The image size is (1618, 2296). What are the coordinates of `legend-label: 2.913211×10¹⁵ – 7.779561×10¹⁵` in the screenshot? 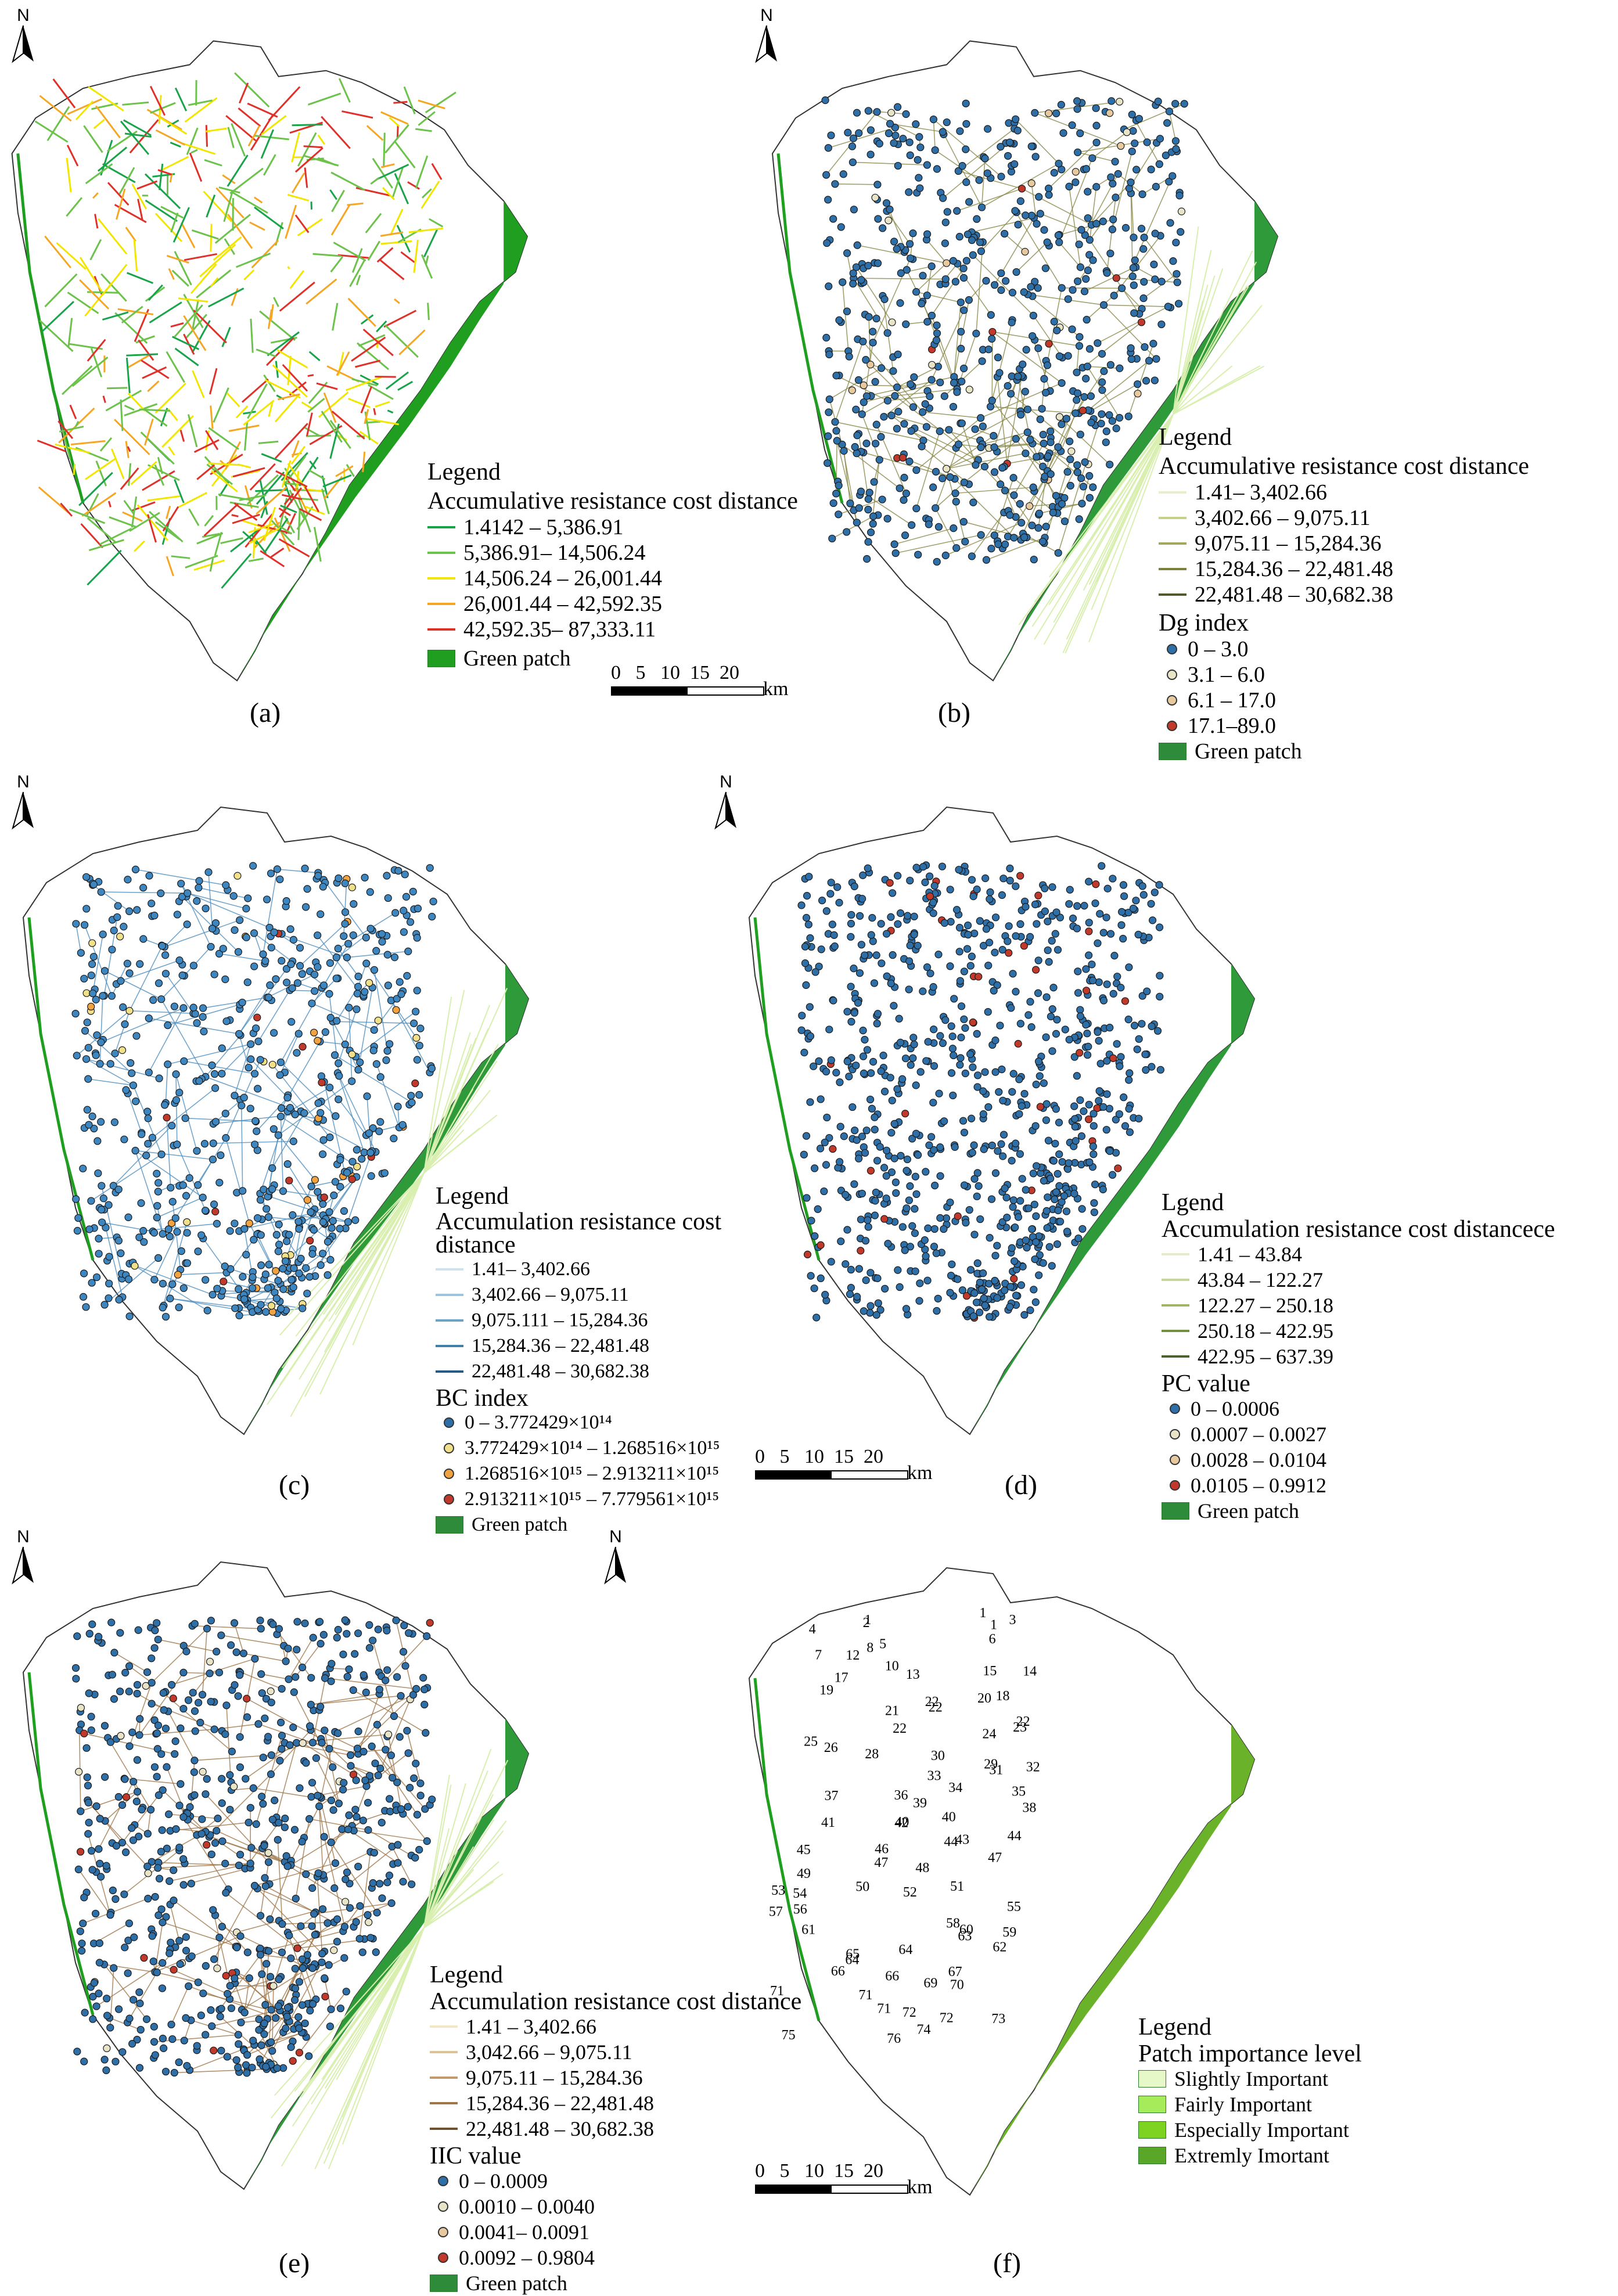 It's located at (592, 1499).